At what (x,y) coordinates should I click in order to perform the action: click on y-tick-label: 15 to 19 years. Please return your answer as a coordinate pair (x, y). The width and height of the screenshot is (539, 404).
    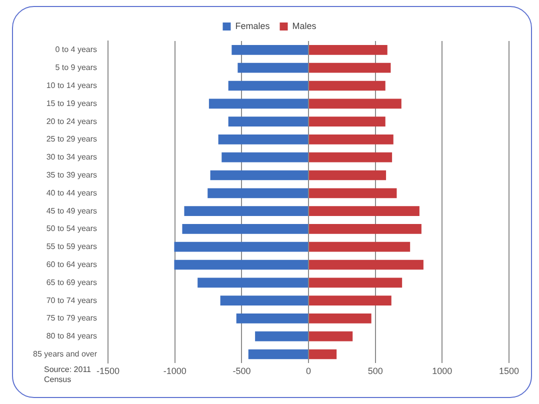
    Looking at the image, I should click on (72, 103).